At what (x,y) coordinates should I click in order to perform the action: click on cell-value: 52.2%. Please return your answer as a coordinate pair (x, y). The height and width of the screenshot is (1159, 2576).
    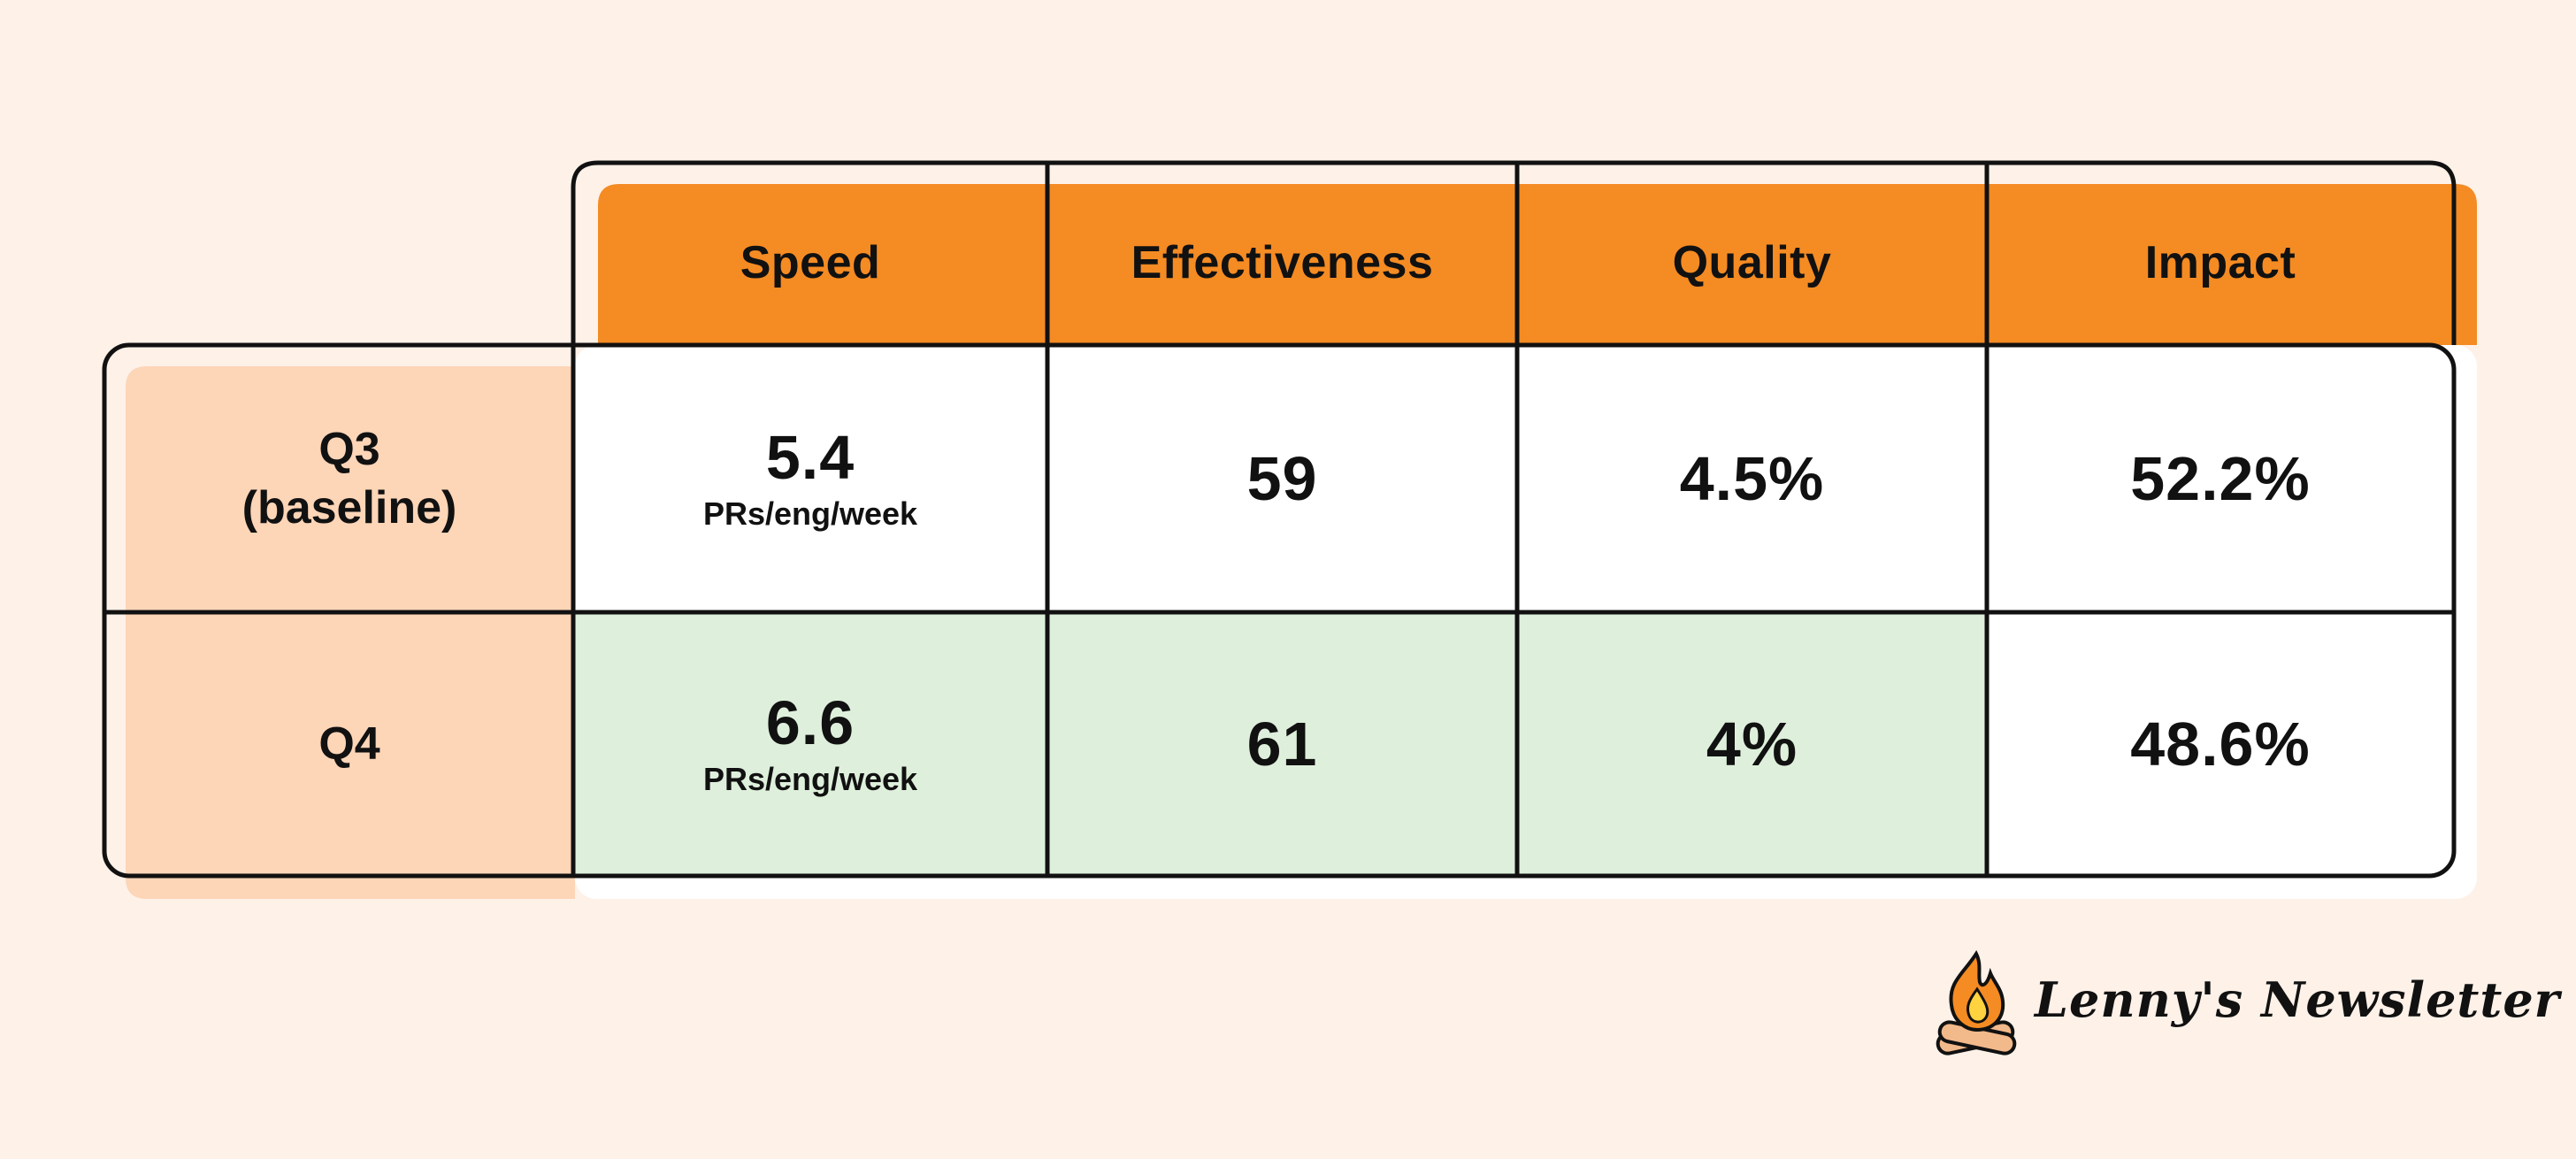
    Looking at the image, I should click on (2220, 479).